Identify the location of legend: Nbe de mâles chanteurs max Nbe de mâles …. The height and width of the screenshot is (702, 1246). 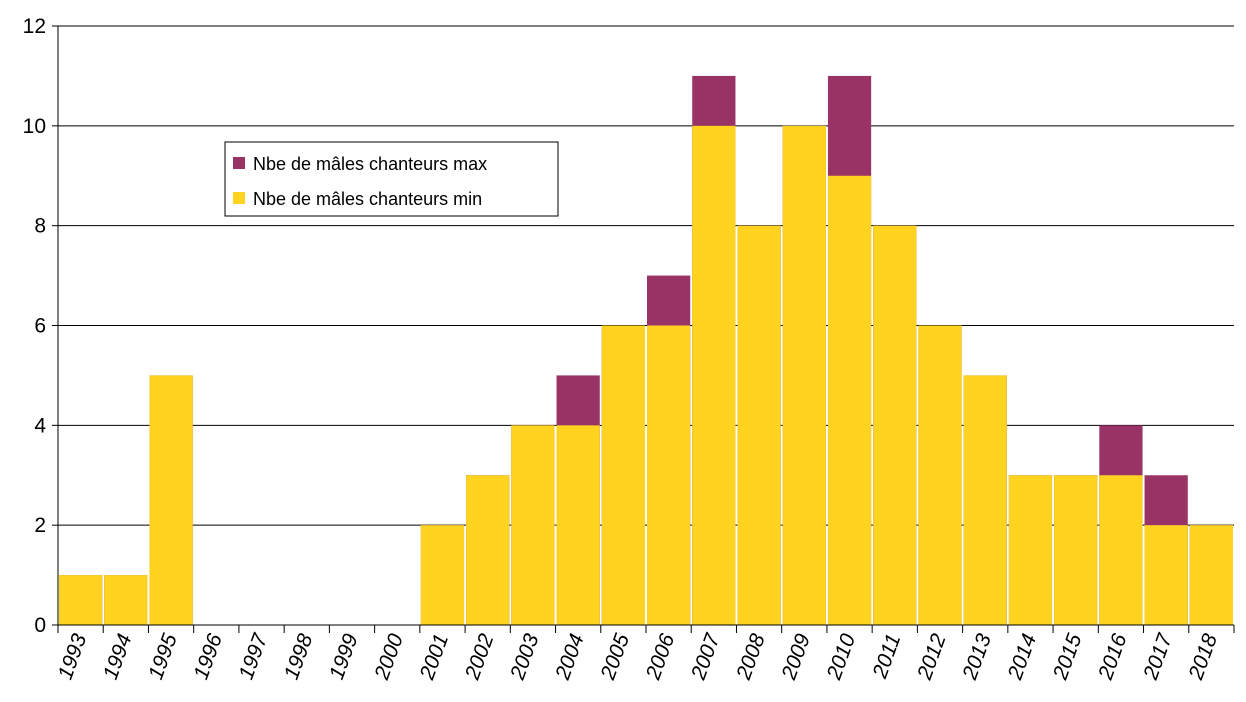
(391, 179).